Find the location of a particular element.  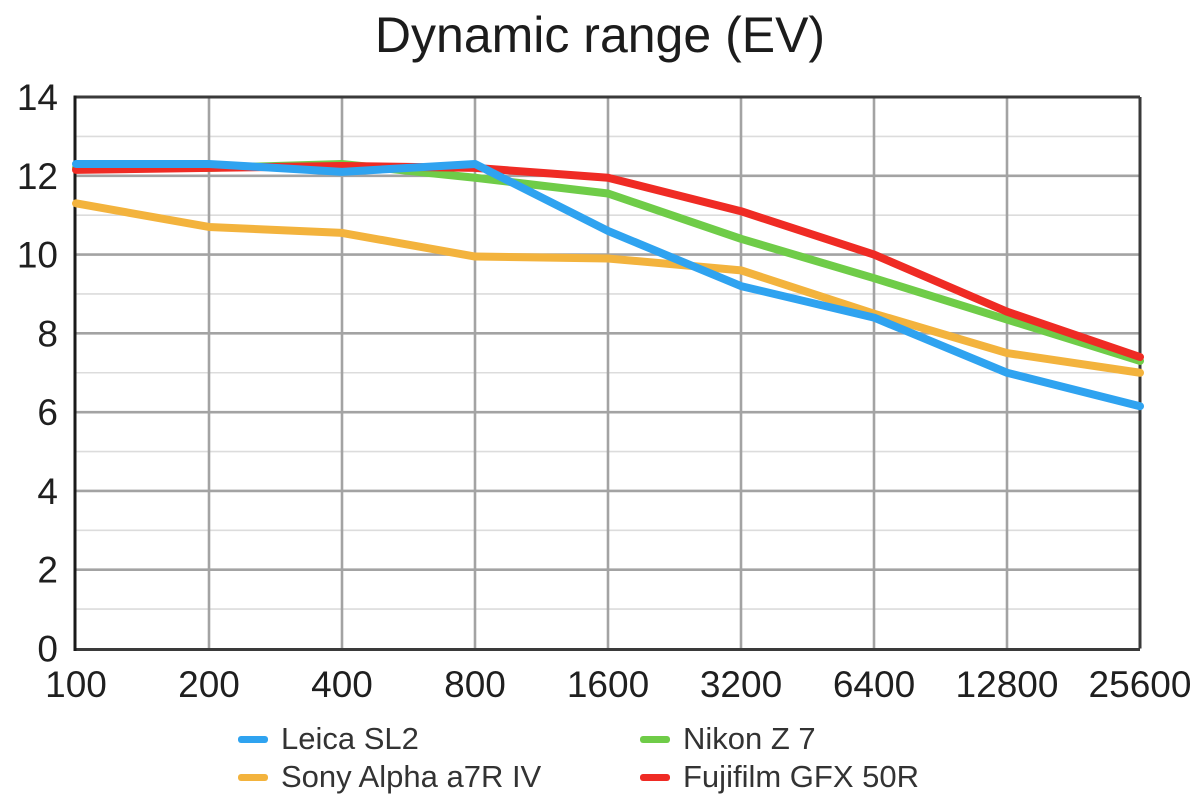

legend-label-nikon-z7: Nikon Z 7 is located at coordinates (749, 738).